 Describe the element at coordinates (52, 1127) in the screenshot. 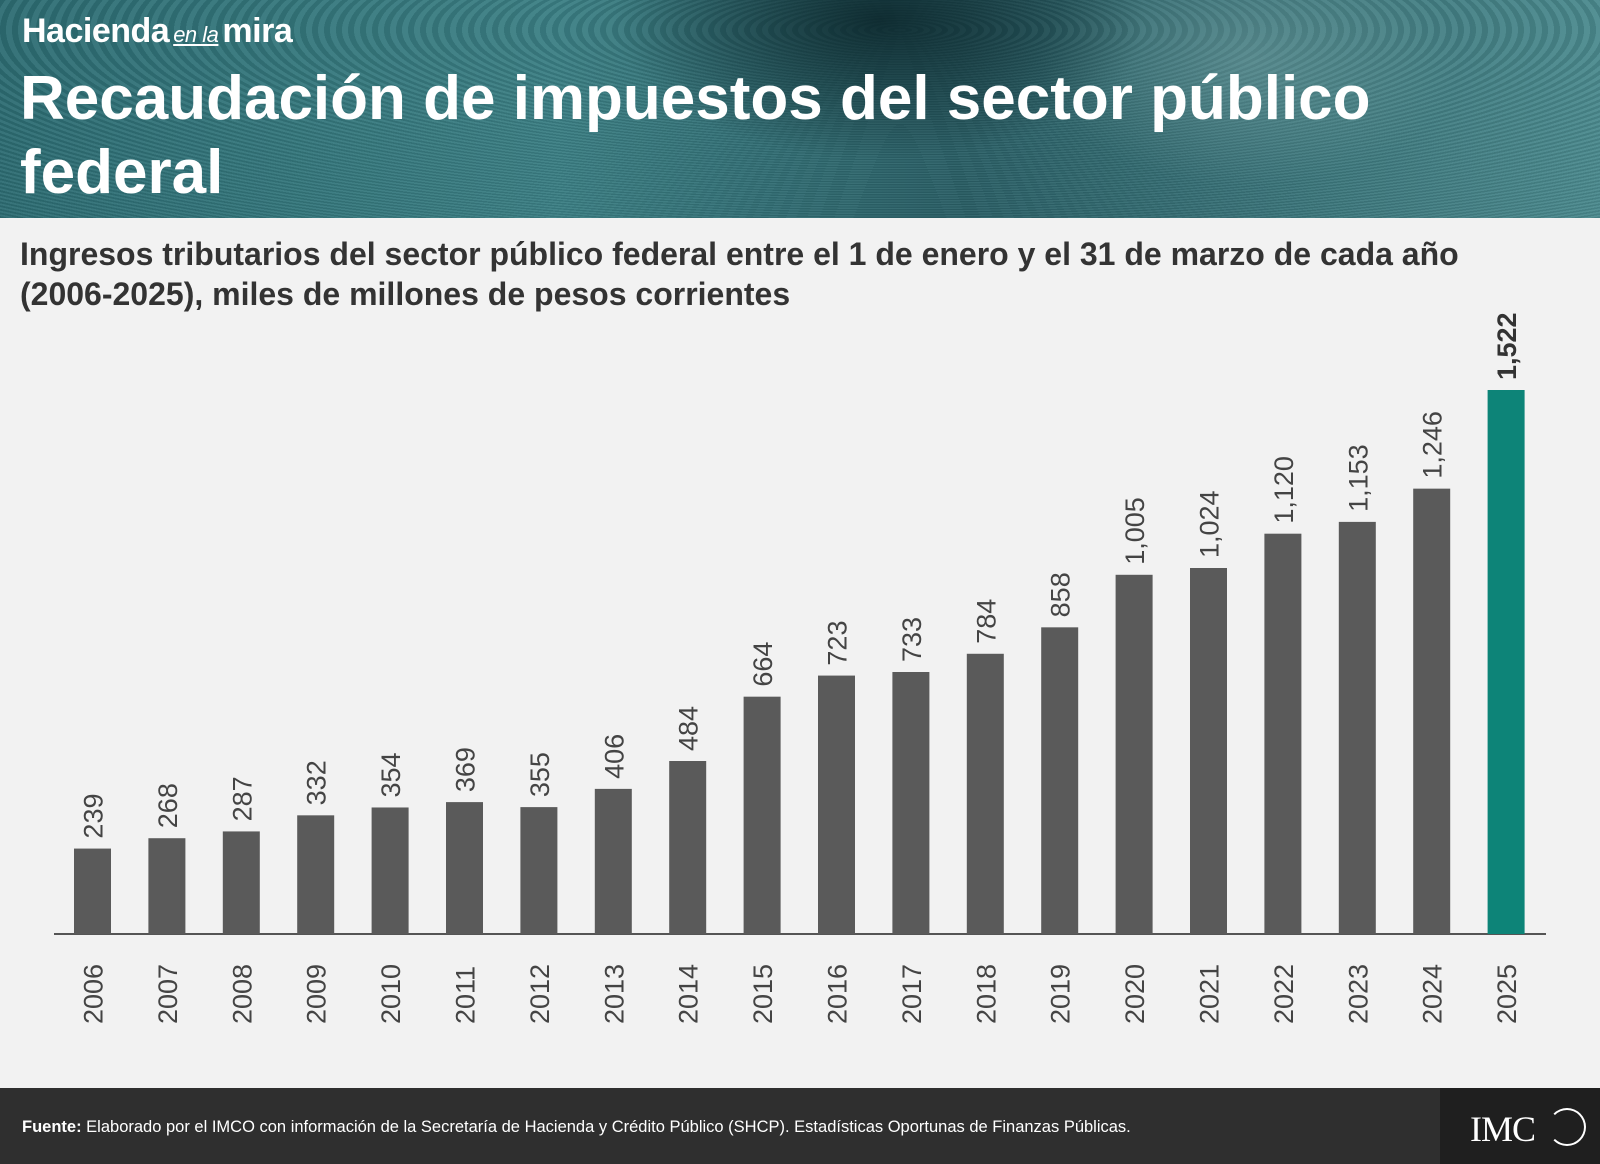

I see `source-label: Fuente:` at that location.